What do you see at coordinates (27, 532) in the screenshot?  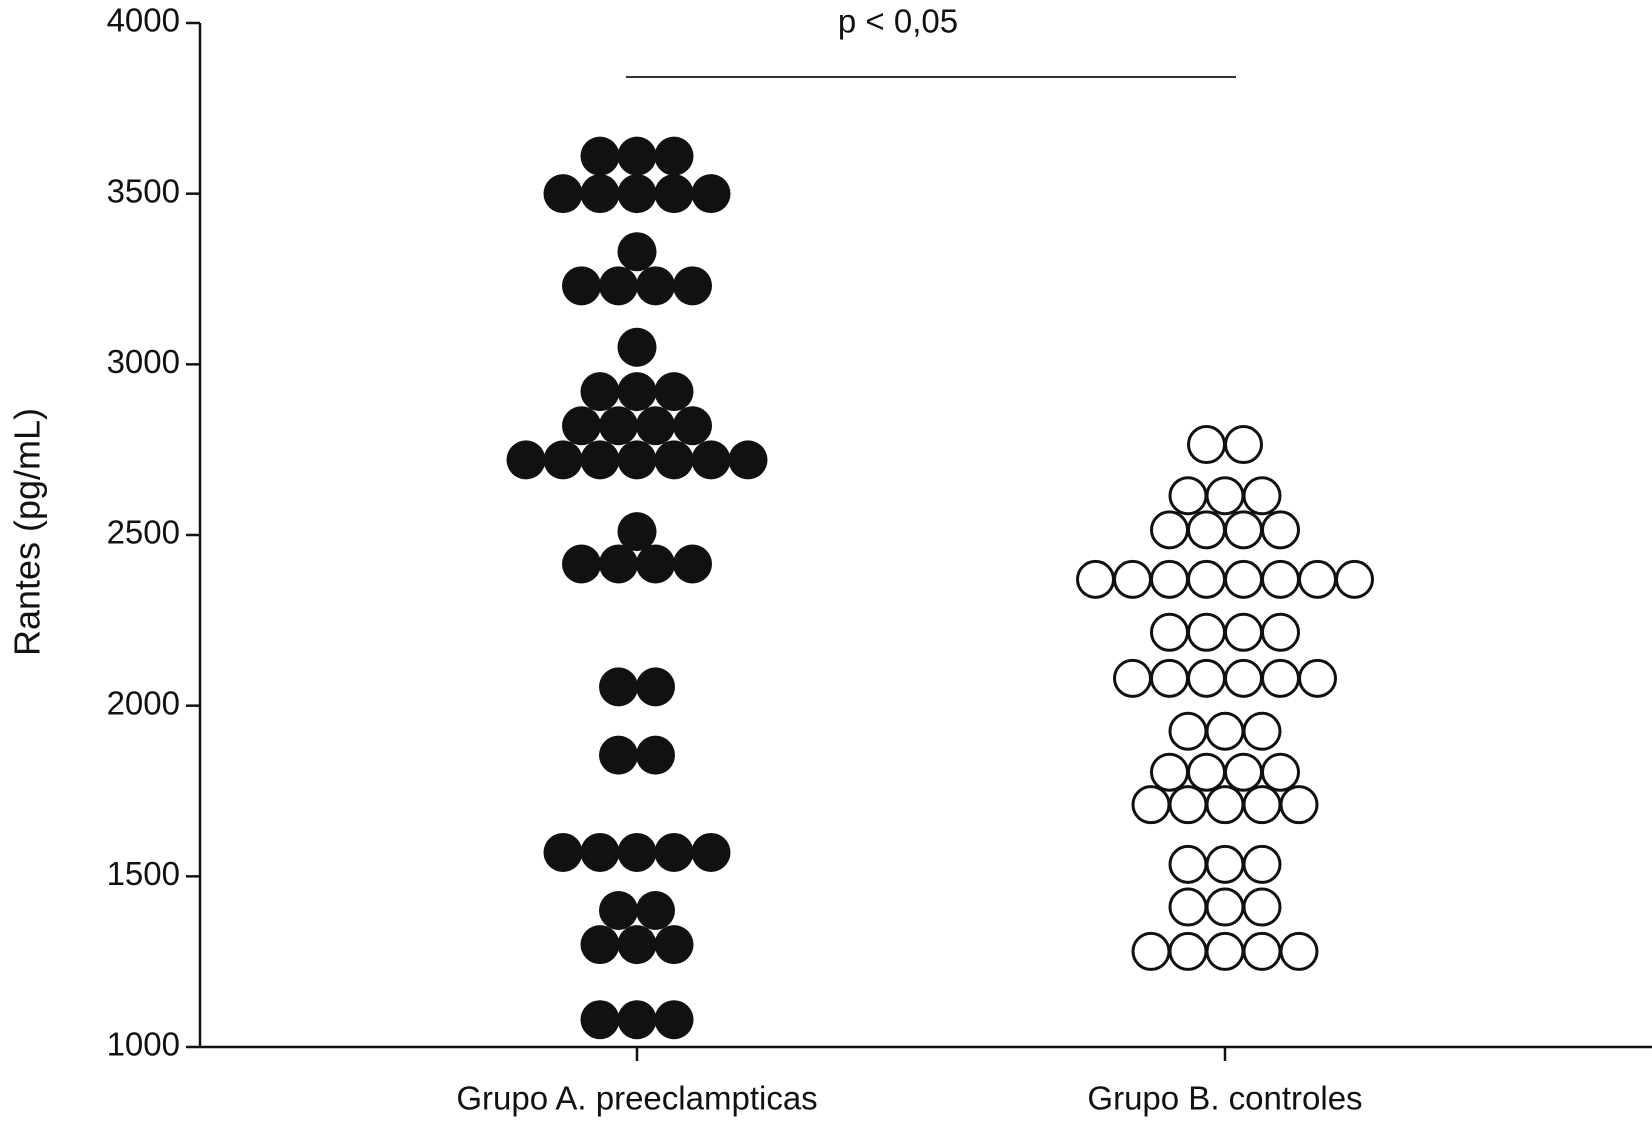 I see `y-axis-label: Rantes (pg/mL)` at bounding box center [27, 532].